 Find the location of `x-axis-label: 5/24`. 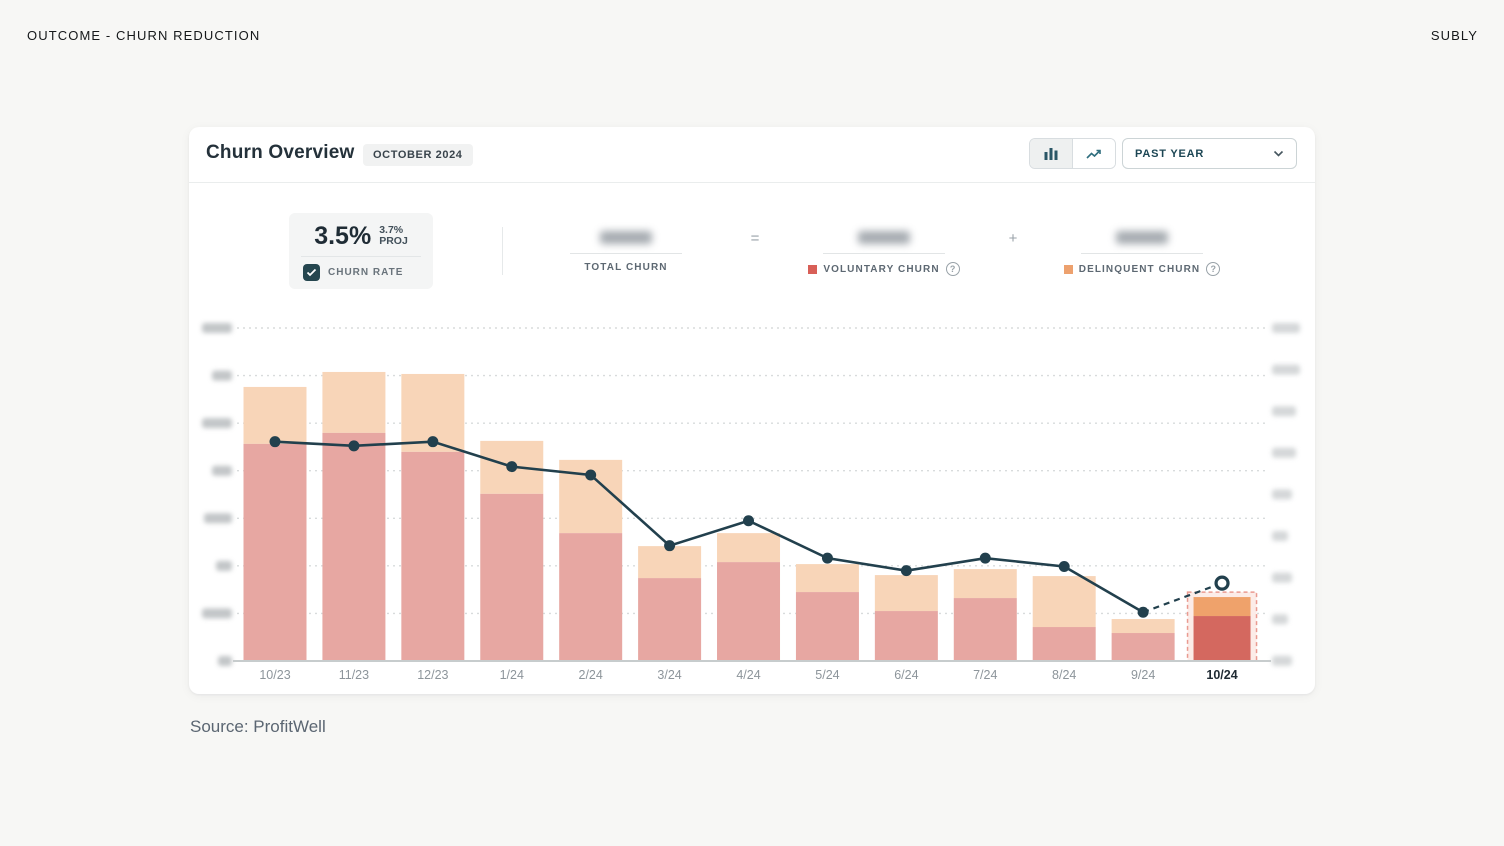

x-axis-label: 5/24 is located at coordinates (827, 675).